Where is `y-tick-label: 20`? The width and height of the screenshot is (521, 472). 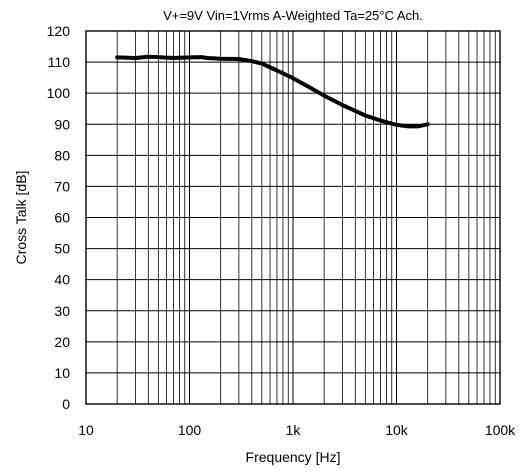
y-tick-label: 20 is located at coordinates (62, 342).